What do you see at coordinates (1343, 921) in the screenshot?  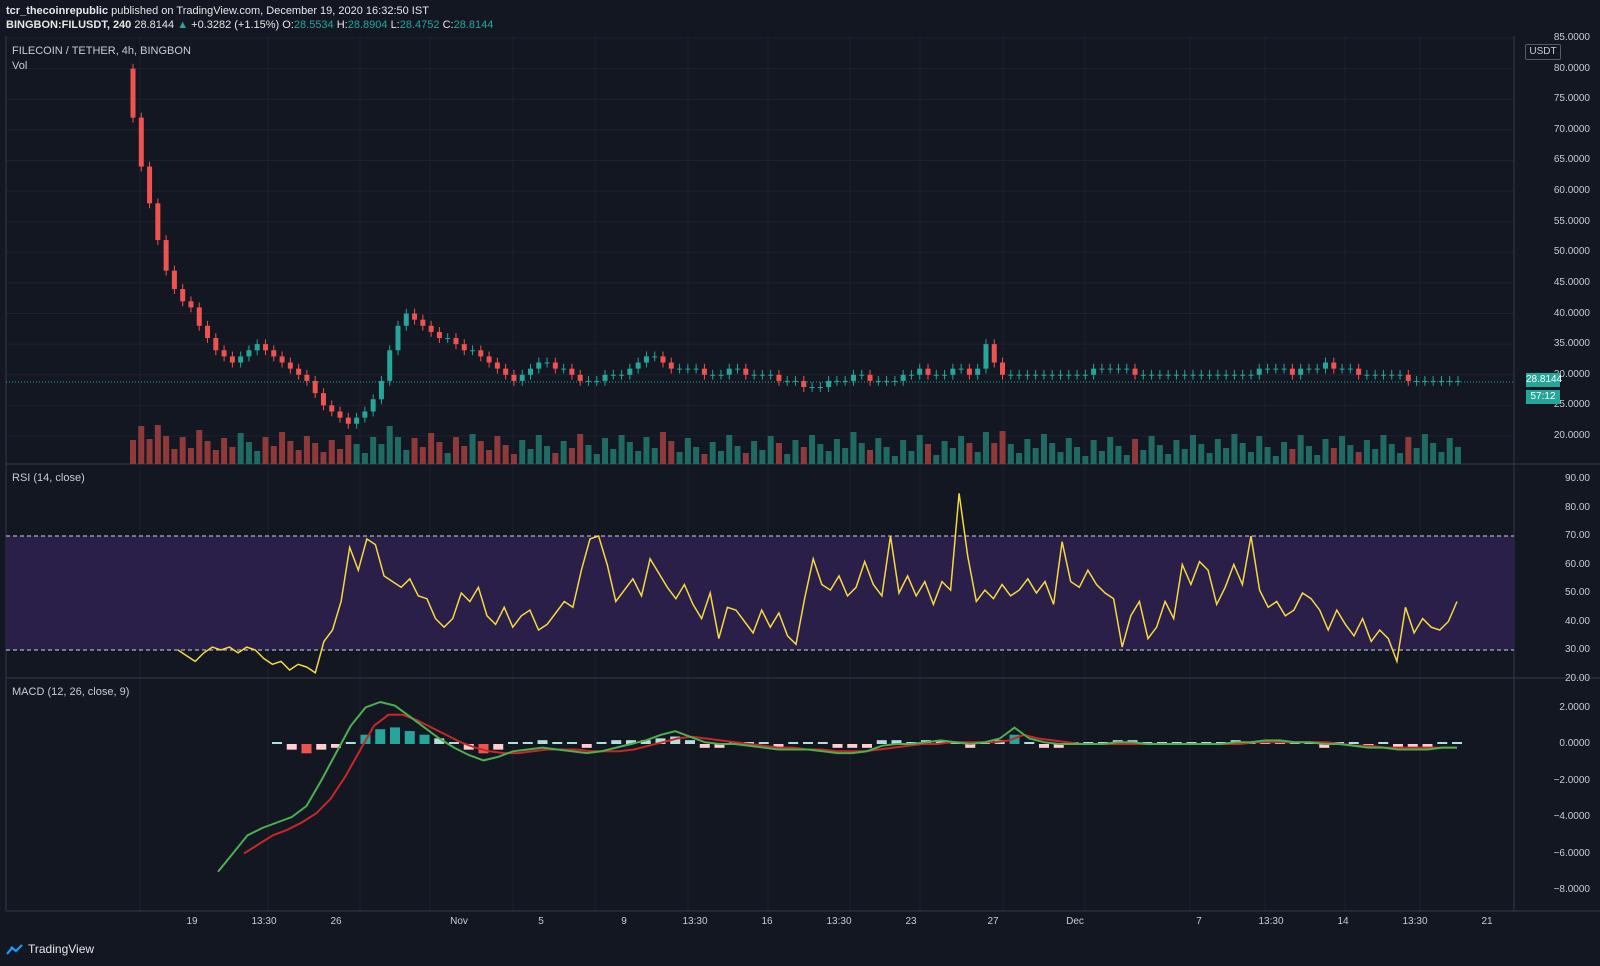 I see `time-axis-tick: 14` at bounding box center [1343, 921].